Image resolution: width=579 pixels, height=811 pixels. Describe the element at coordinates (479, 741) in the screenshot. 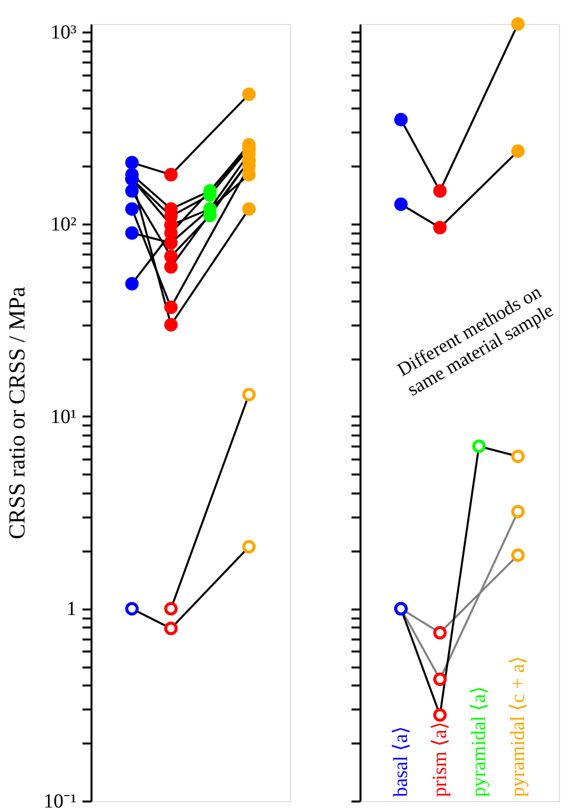

I see `x-tick-label: pyramidal ⟨a⟩` at that location.